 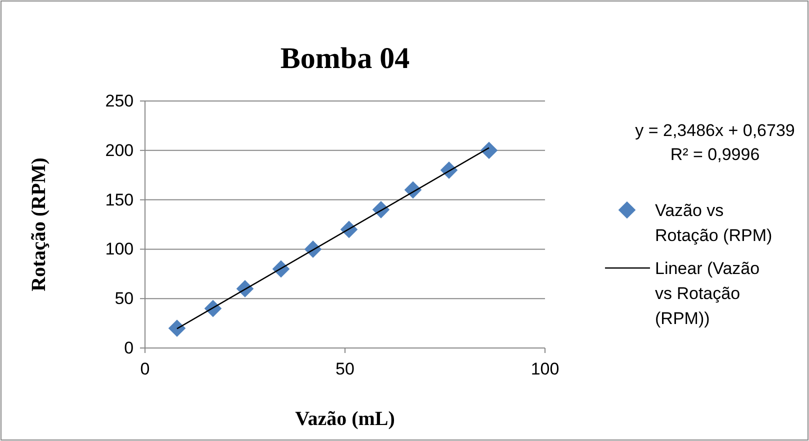 What do you see at coordinates (39, 225) in the screenshot?
I see `y-axis-title: Rotação (RPM)` at bounding box center [39, 225].